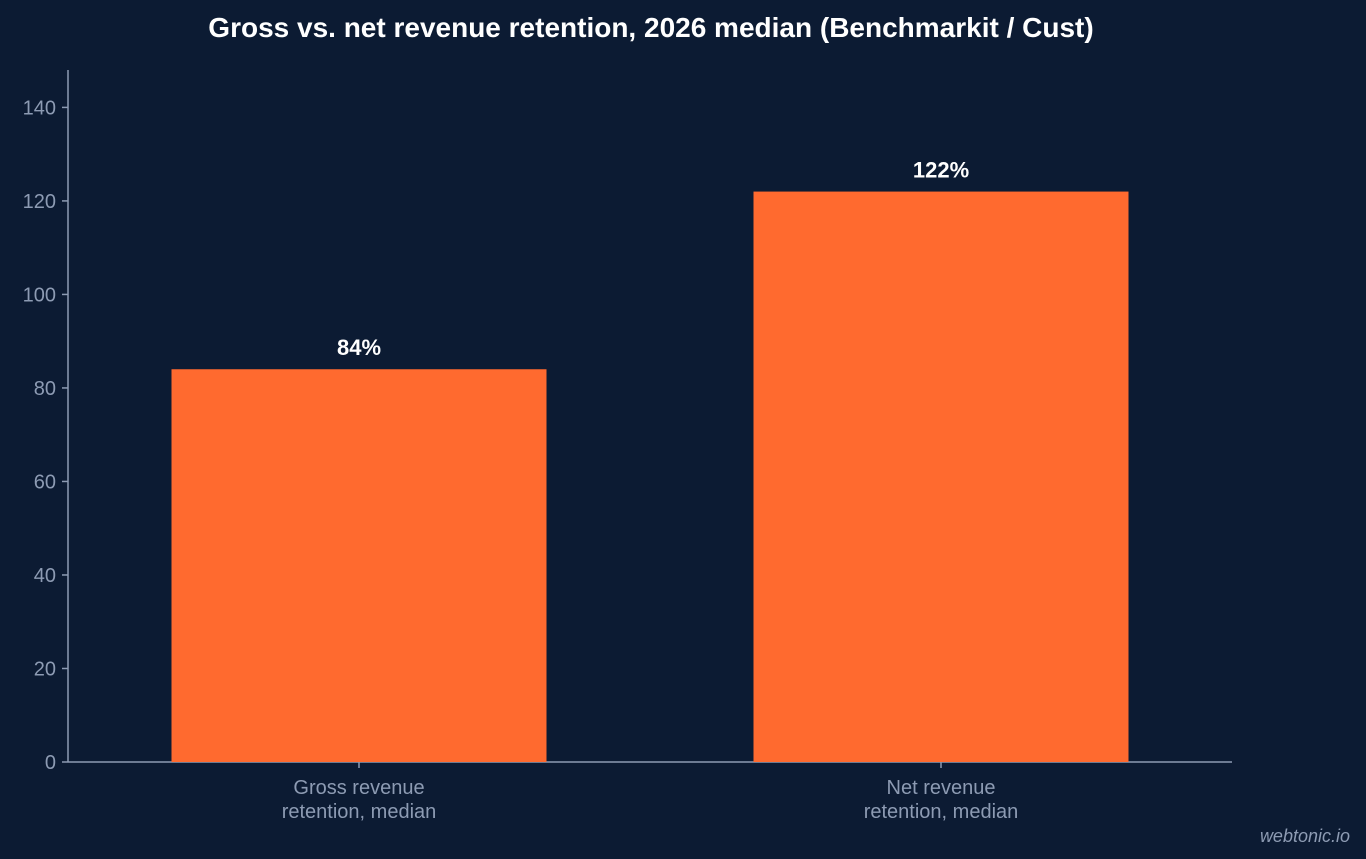  What do you see at coordinates (45, 389) in the screenshot?
I see `y-tick-label: 80` at bounding box center [45, 389].